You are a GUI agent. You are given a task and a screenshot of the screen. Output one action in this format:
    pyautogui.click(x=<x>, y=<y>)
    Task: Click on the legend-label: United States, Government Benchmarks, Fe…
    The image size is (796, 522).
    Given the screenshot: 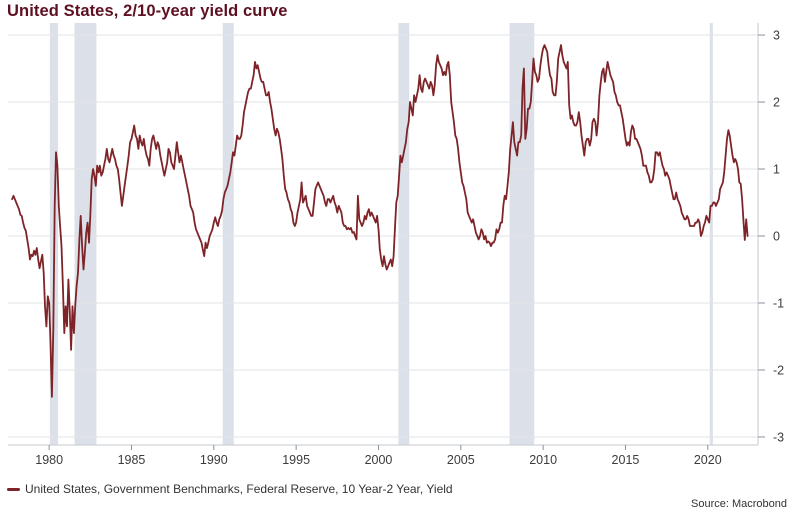 What is the action you would take?
    pyautogui.click(x=239, y=489)
    